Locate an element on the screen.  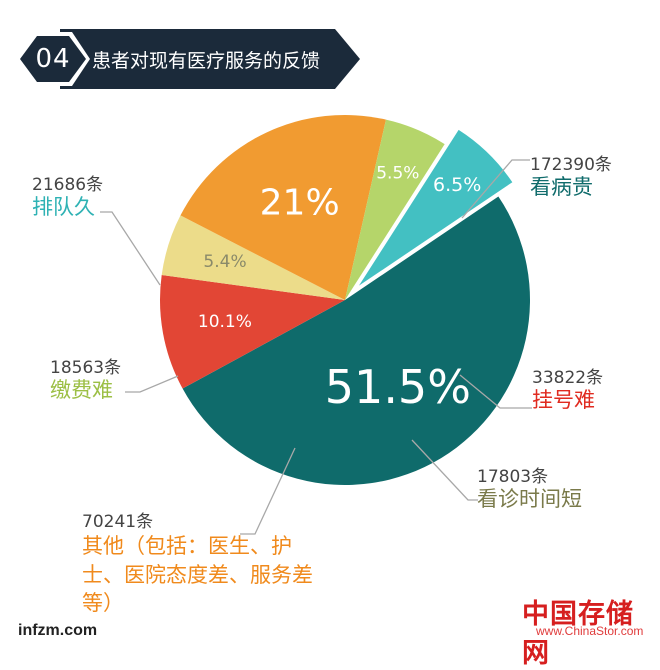
label-kbj: 172390条 看病贵 is located at coordinates (571, 178).